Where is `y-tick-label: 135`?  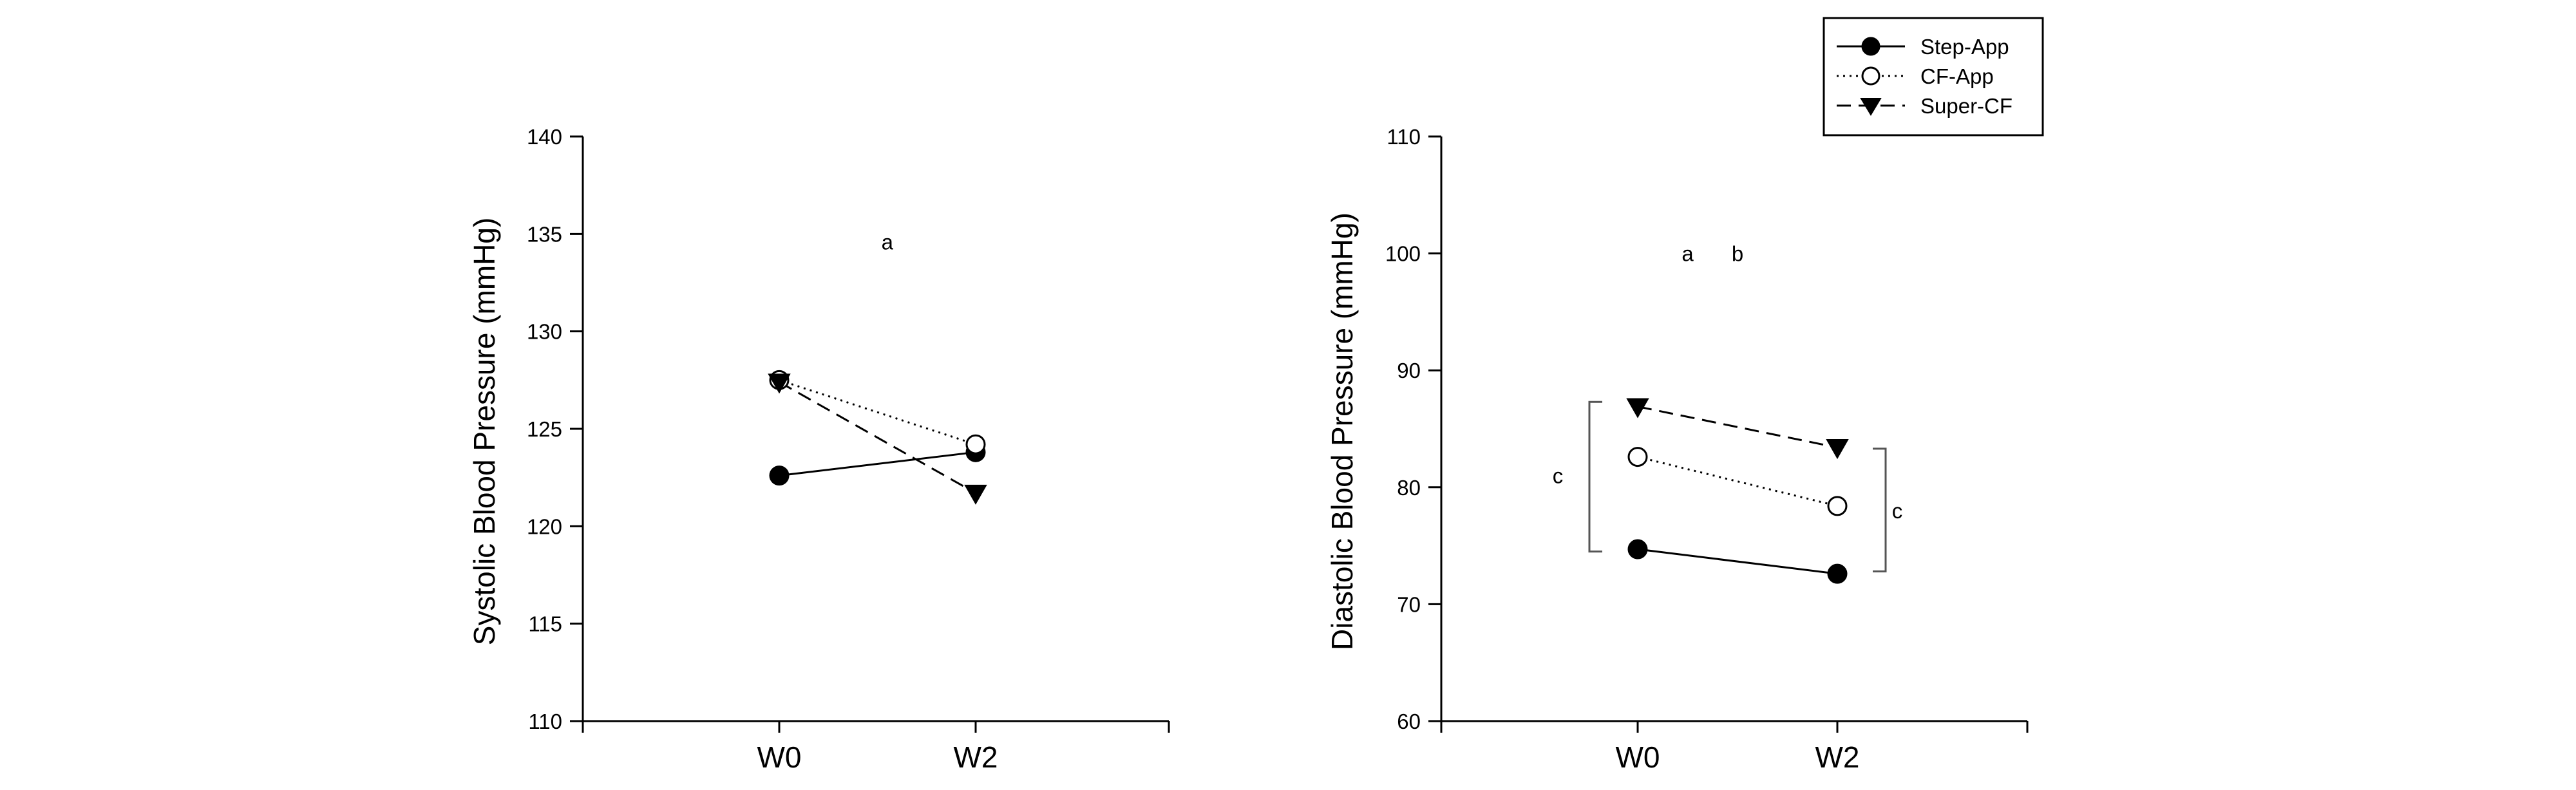 y-tick-label: 135 is located at coordinates (544, 234).